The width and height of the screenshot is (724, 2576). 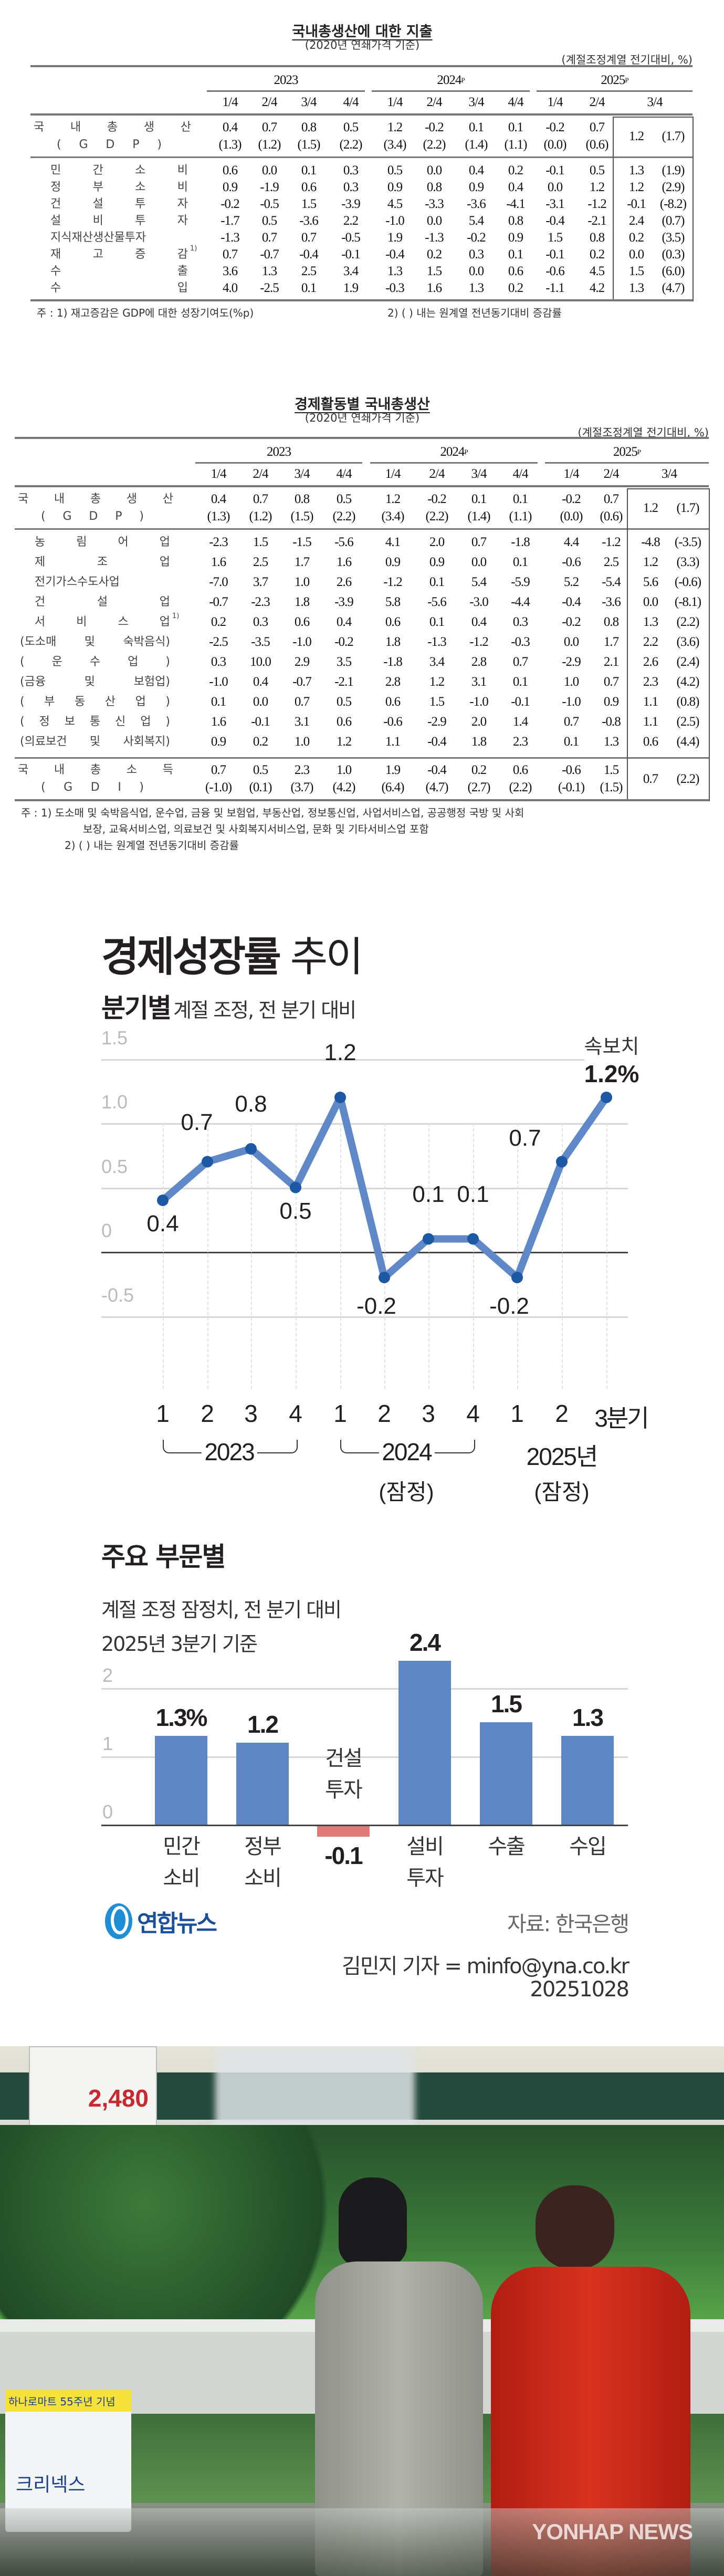 I want to click on row-label: (금융 및 보험업), so click(x=95, y=681).